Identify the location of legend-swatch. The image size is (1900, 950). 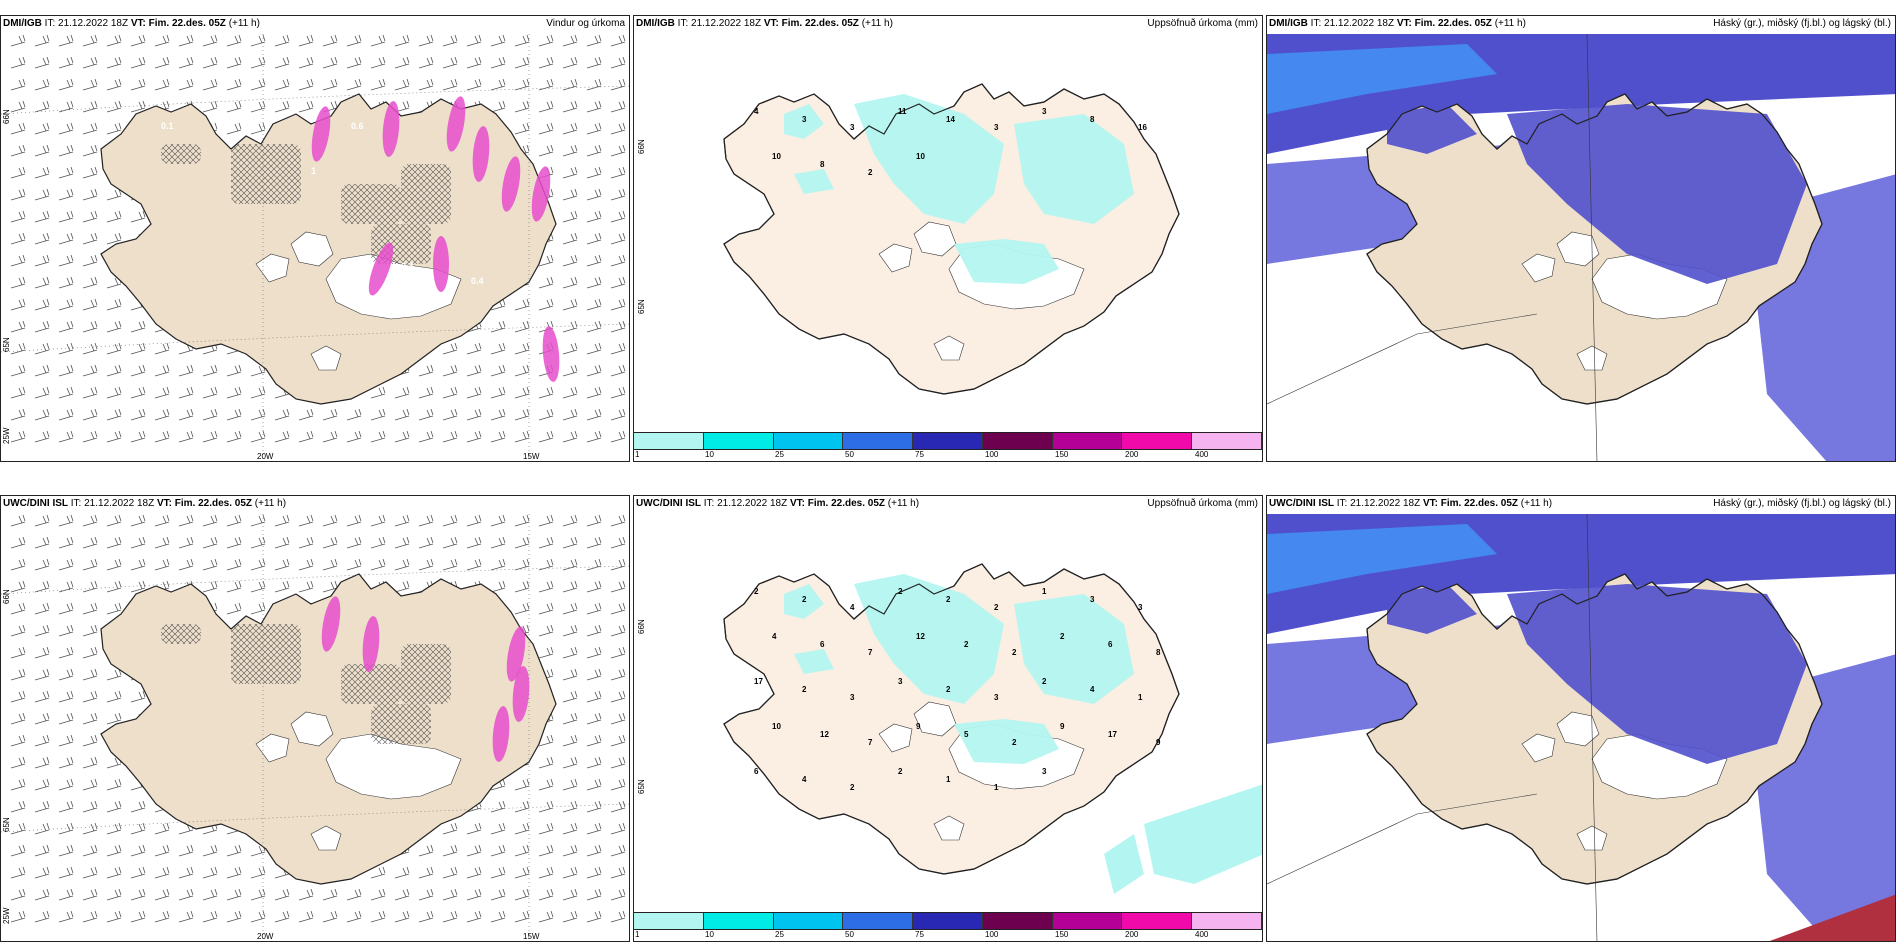
(808, 921).